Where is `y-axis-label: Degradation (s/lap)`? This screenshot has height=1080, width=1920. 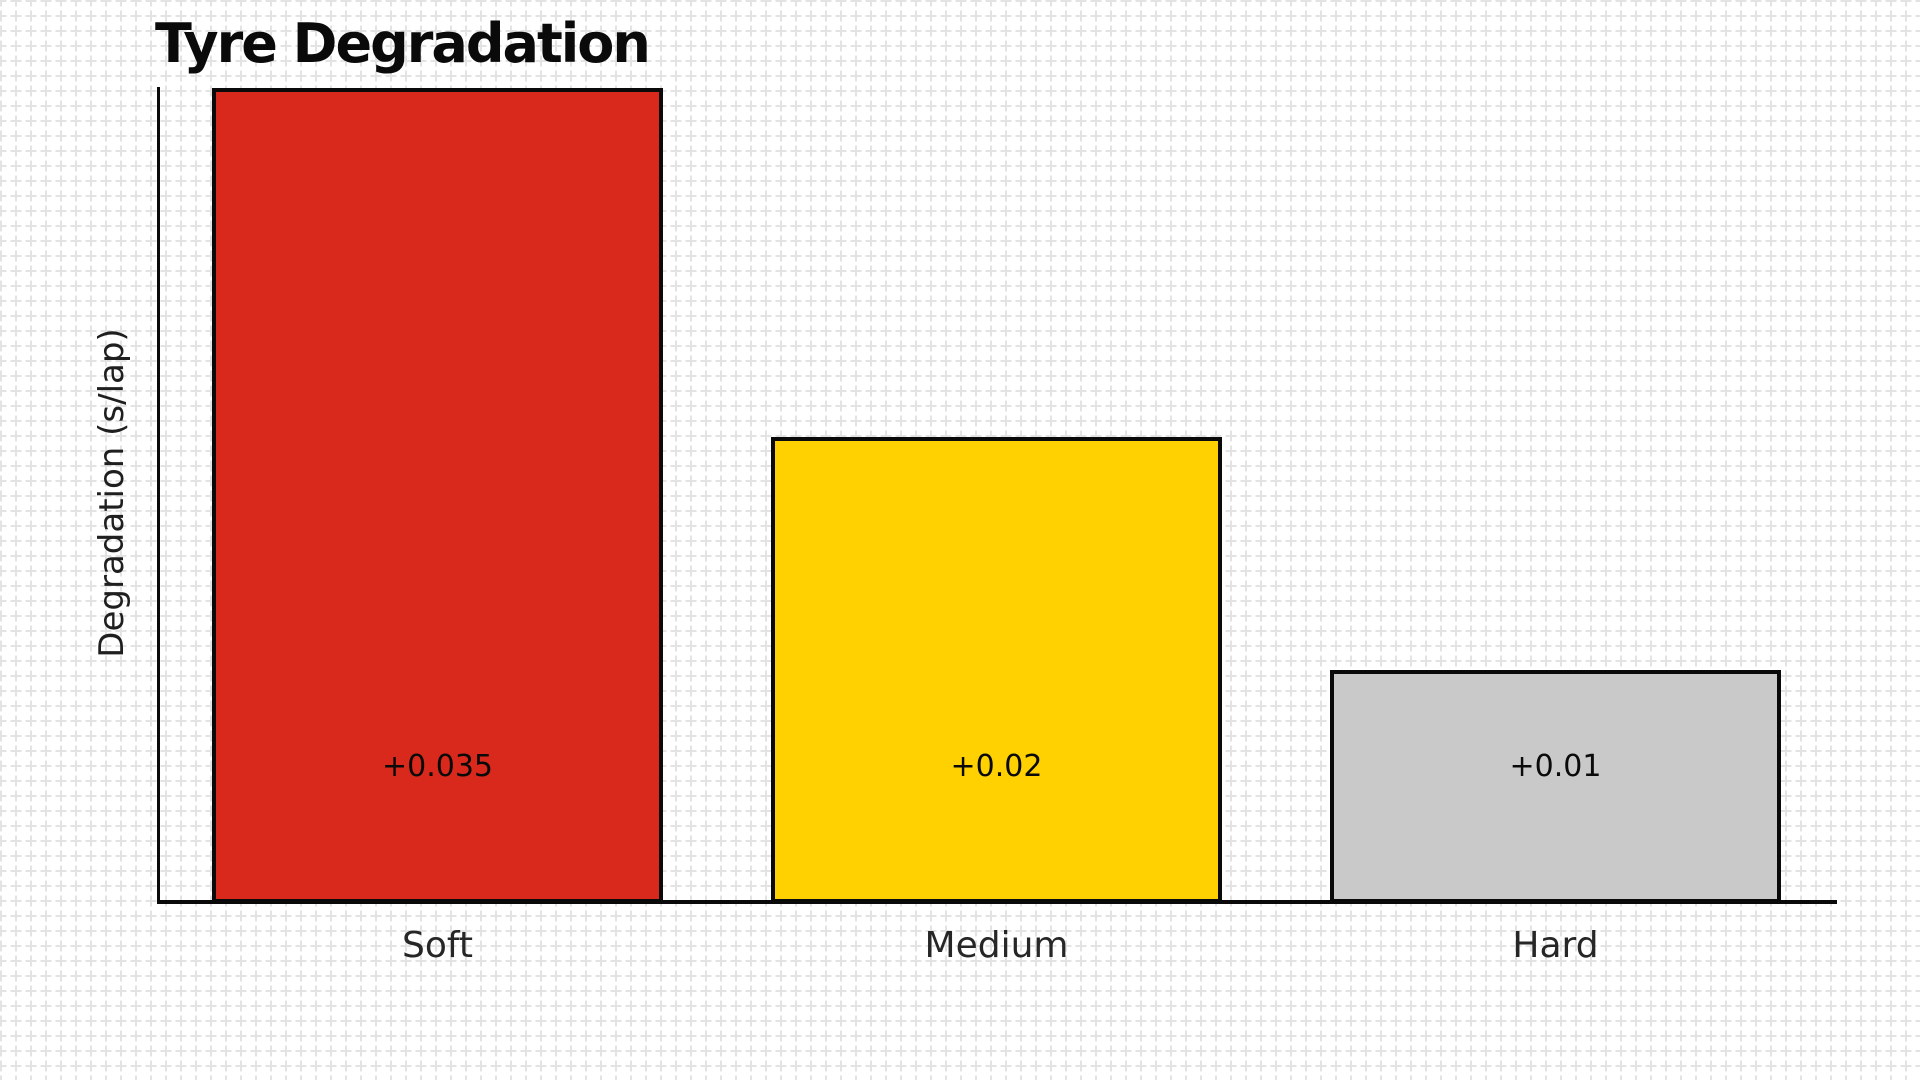
y-axis-label: Degradation (s/lap) is located at coordinates (112, 493).